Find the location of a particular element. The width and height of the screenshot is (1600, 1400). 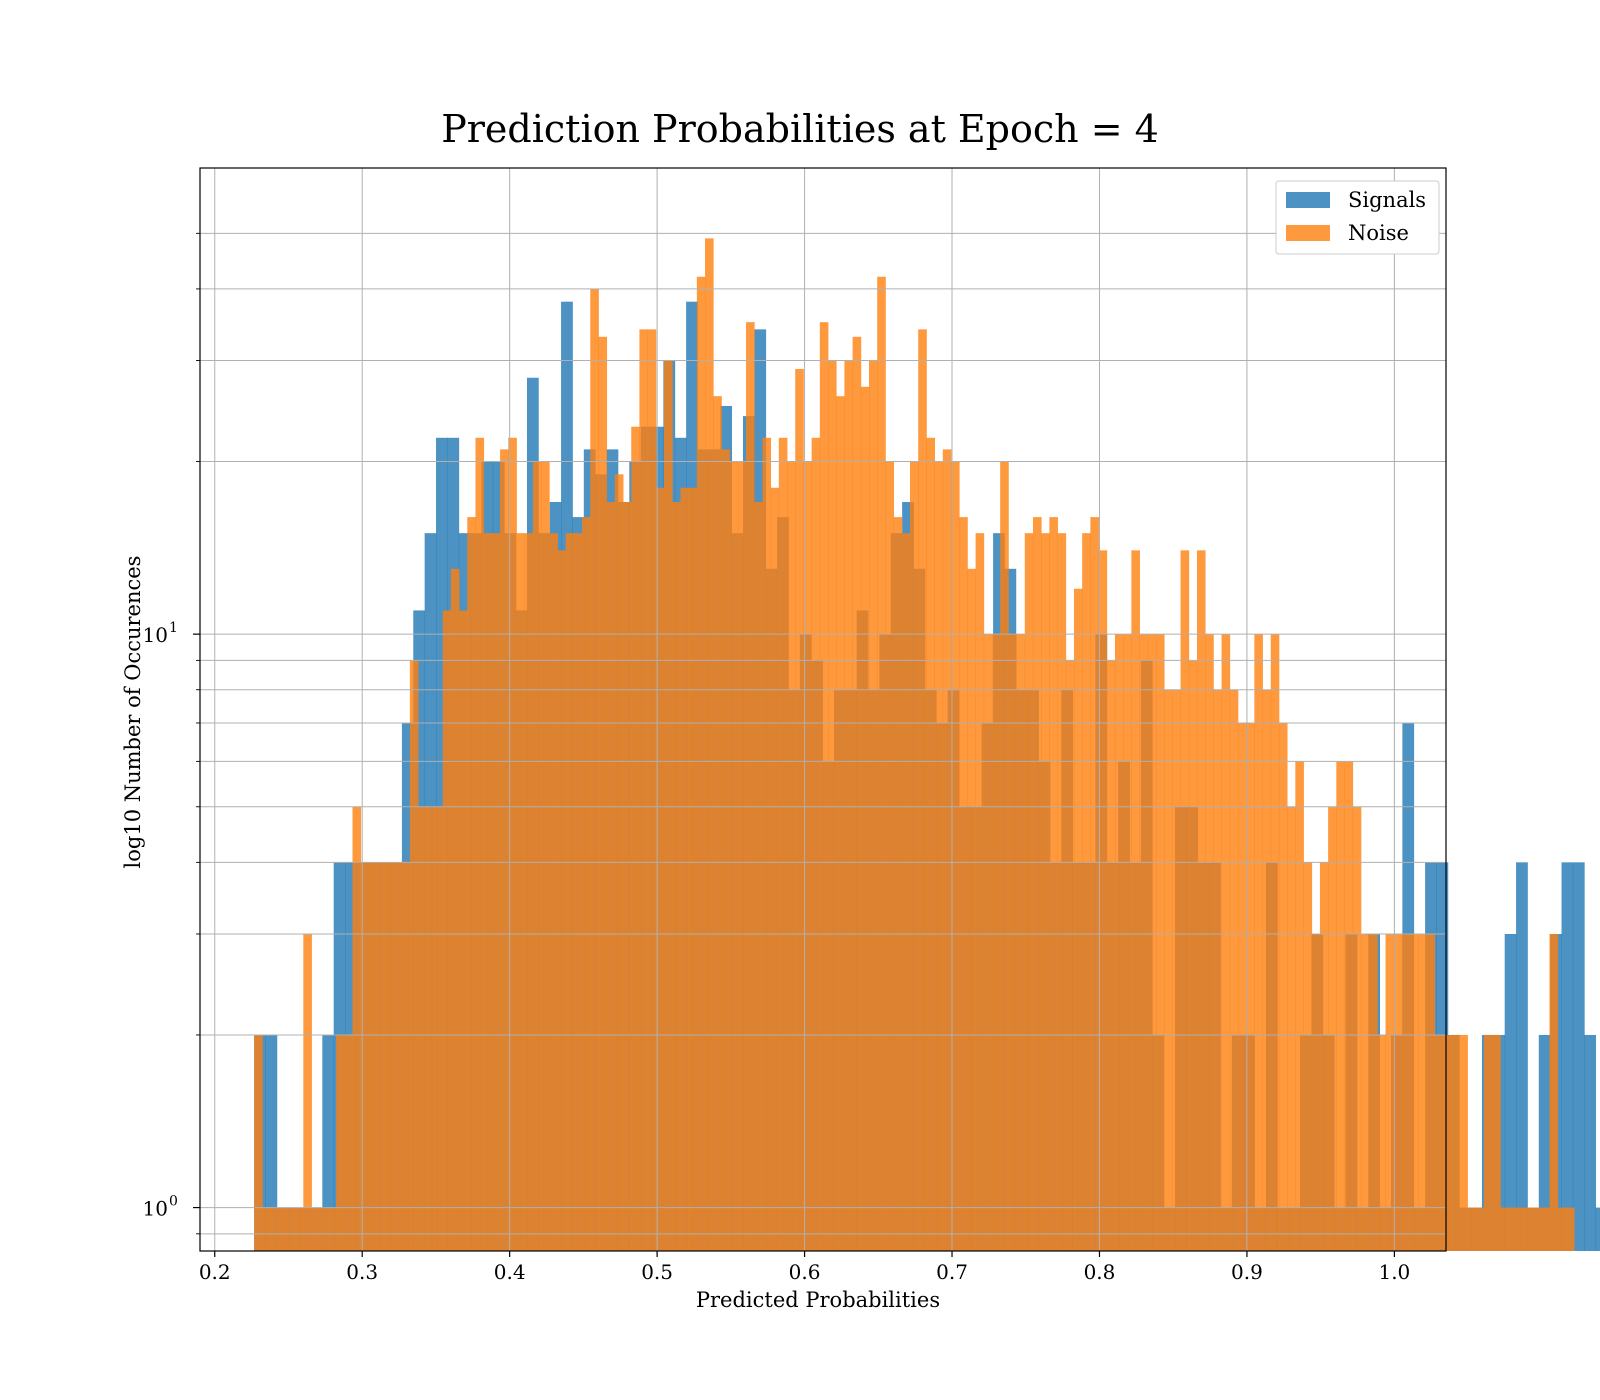

y-tick-exponent-0: 0 is located at coordinates (173, 1202).